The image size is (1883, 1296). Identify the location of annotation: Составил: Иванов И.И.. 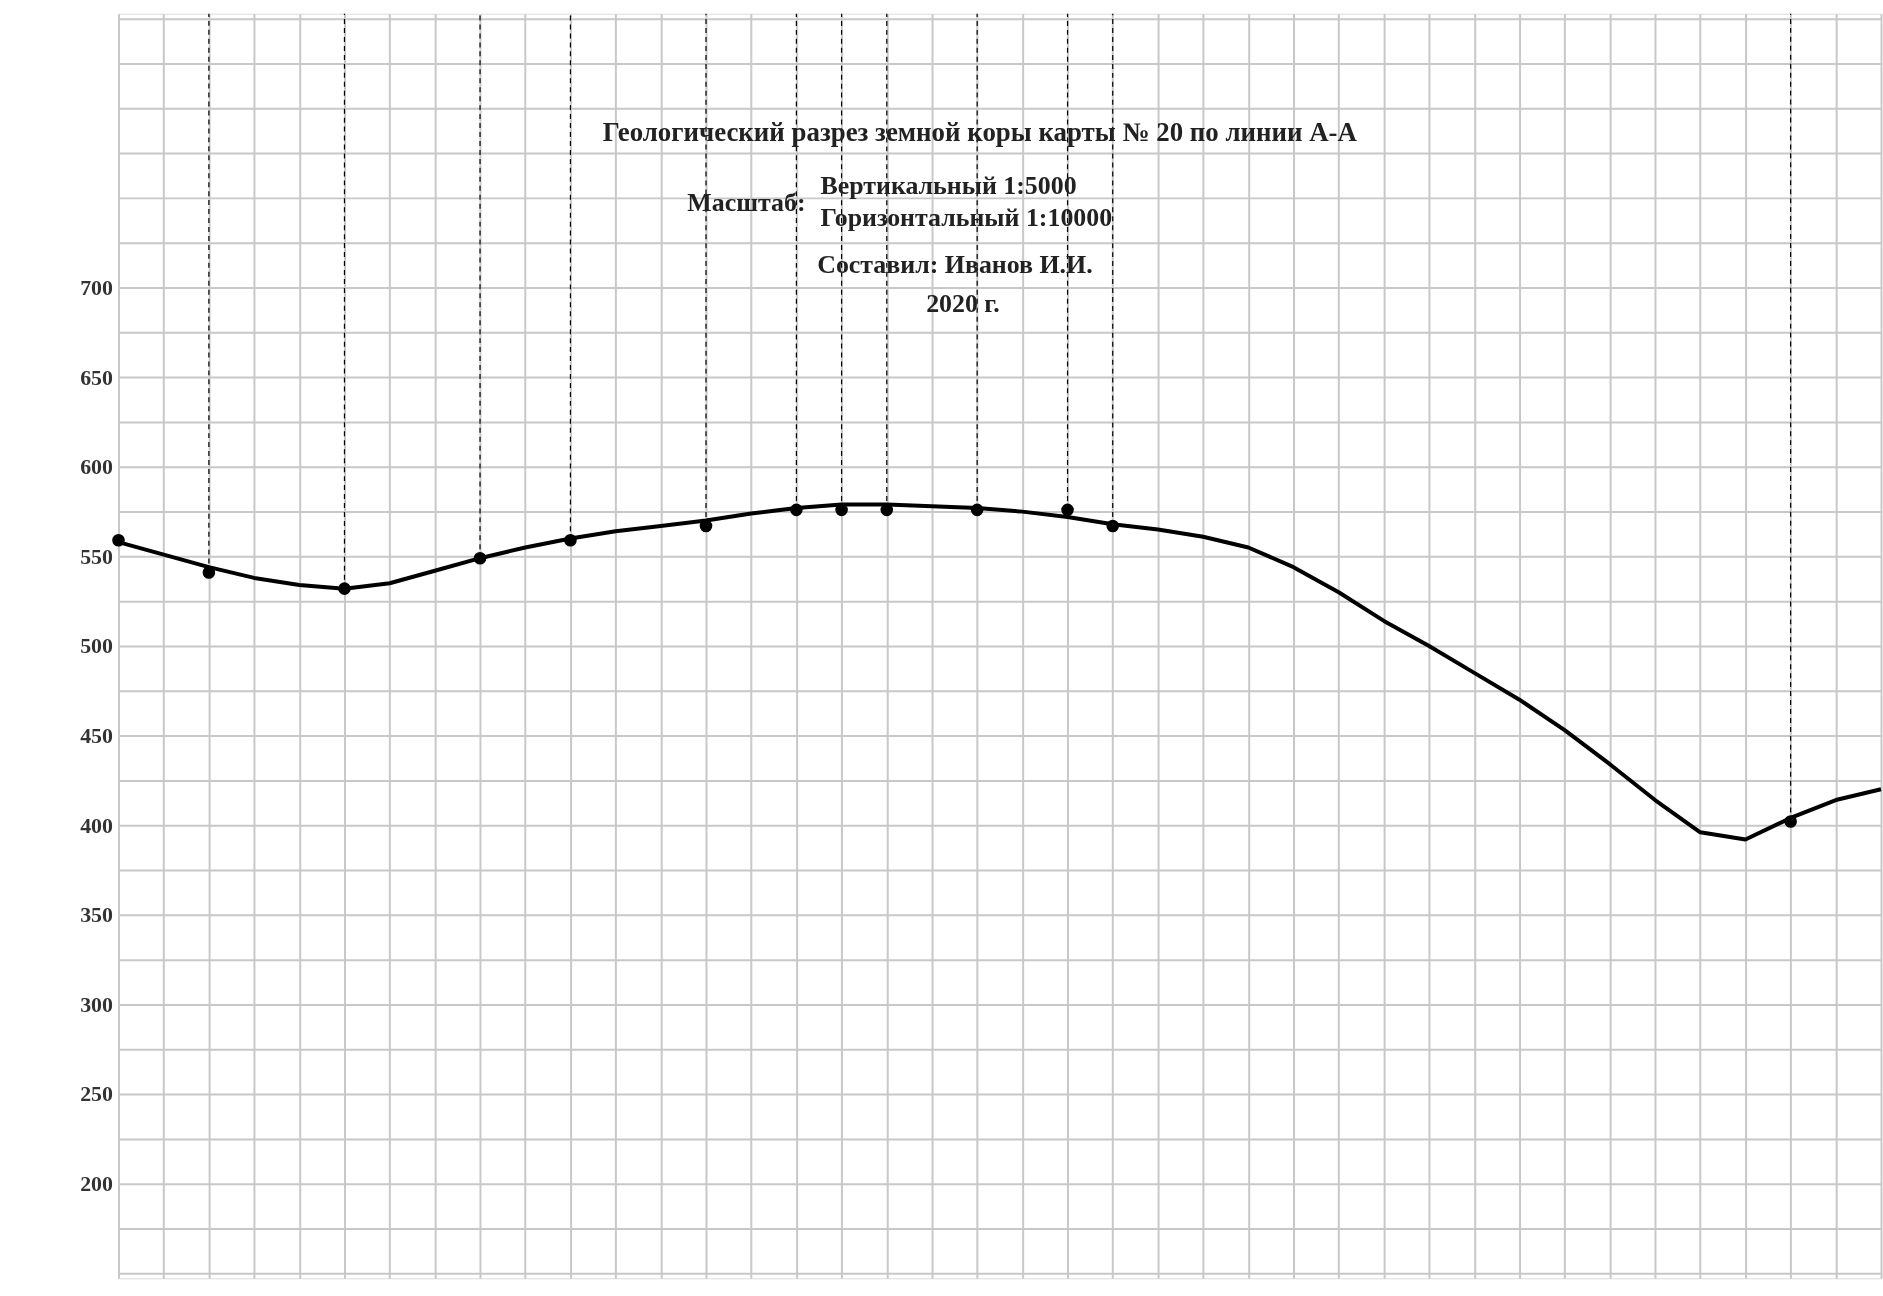
(955, 264).